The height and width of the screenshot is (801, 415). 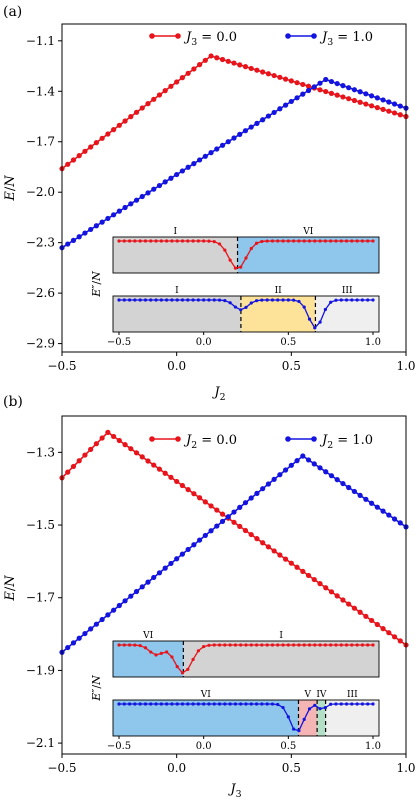 What do you see at coordinates (61, 768) in the screenshot?
I see `x-tick-label: −0.5` at bounding box center [61, 768].